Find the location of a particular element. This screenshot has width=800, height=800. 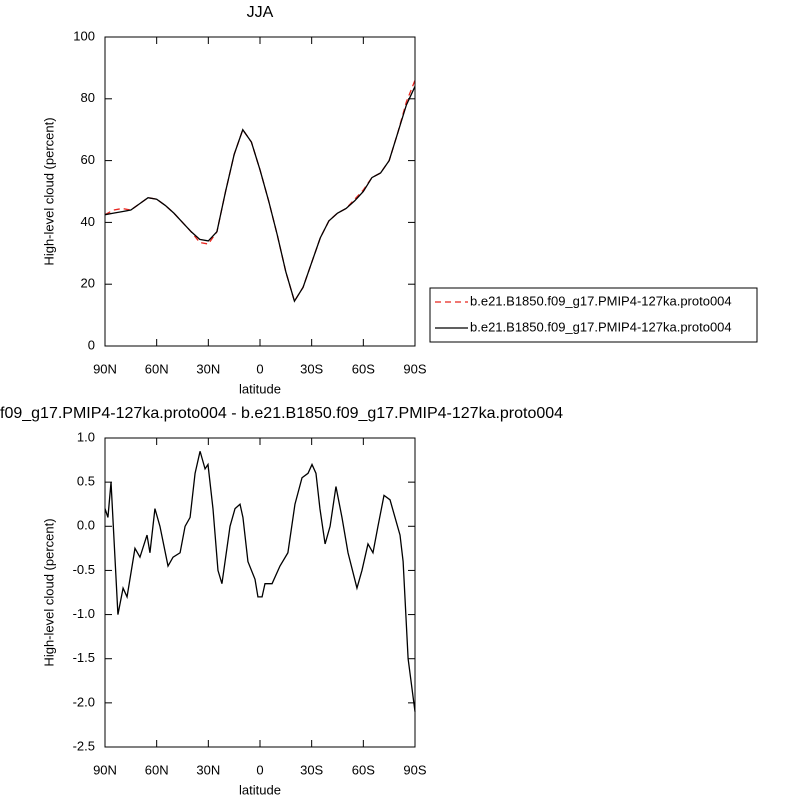

y-tick-label: 20 is located at coordinates (88, 283).